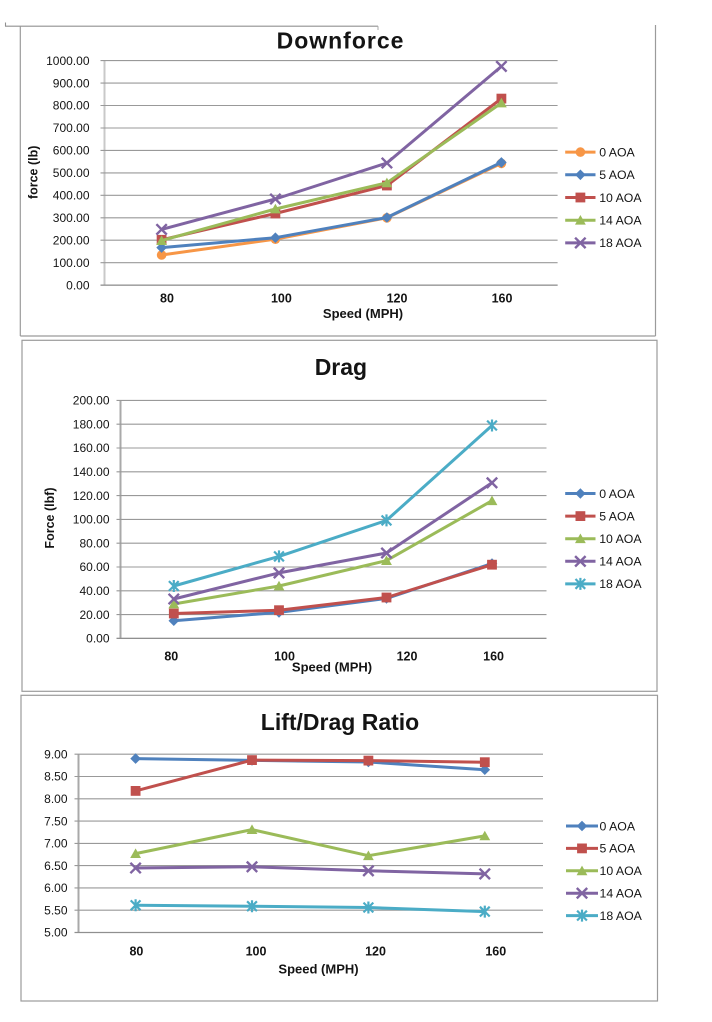 This screenshot has width=712, height=1022. What do you see at coordinates (56, 866) in the screenshot?
I see `svg-text: 6.50` at bounding box center [56, 866].